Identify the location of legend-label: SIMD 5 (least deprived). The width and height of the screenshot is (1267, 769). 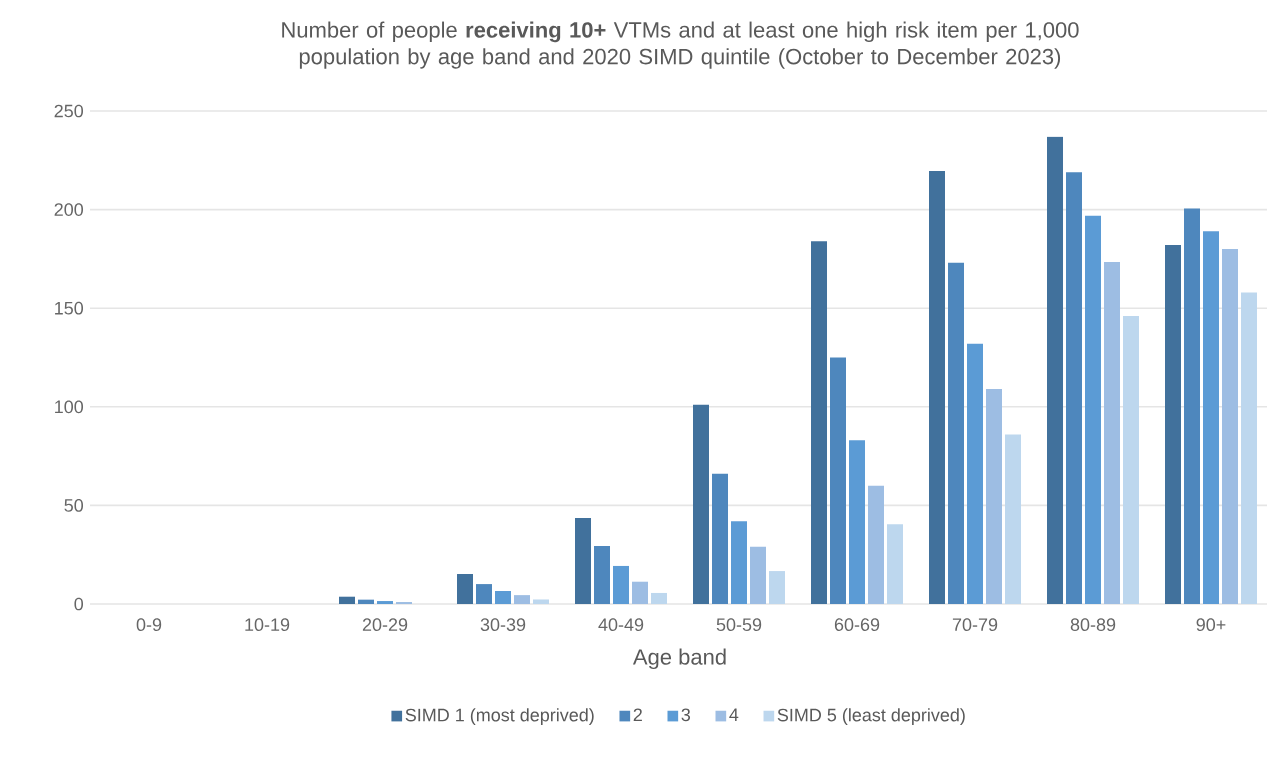
(871, 716).